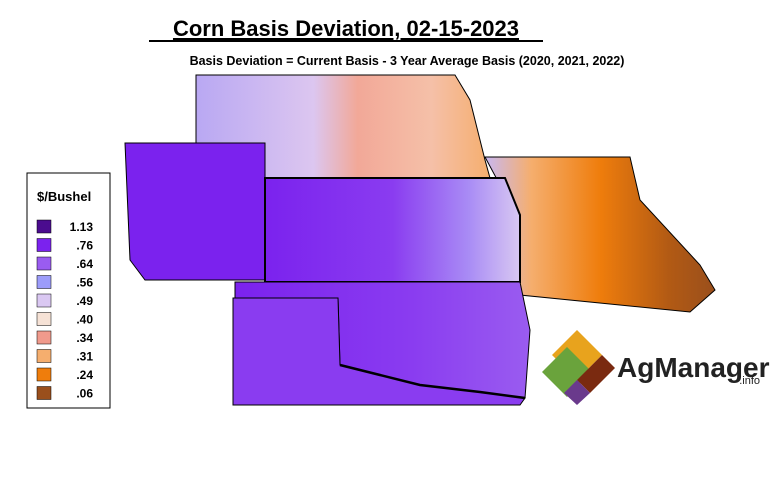 The width and height of the screenshot is (779, 481). What do you see at coordinates (84, 338) in the screenshot?
I see `legend-label: .34` at bounding box center [84, 338].